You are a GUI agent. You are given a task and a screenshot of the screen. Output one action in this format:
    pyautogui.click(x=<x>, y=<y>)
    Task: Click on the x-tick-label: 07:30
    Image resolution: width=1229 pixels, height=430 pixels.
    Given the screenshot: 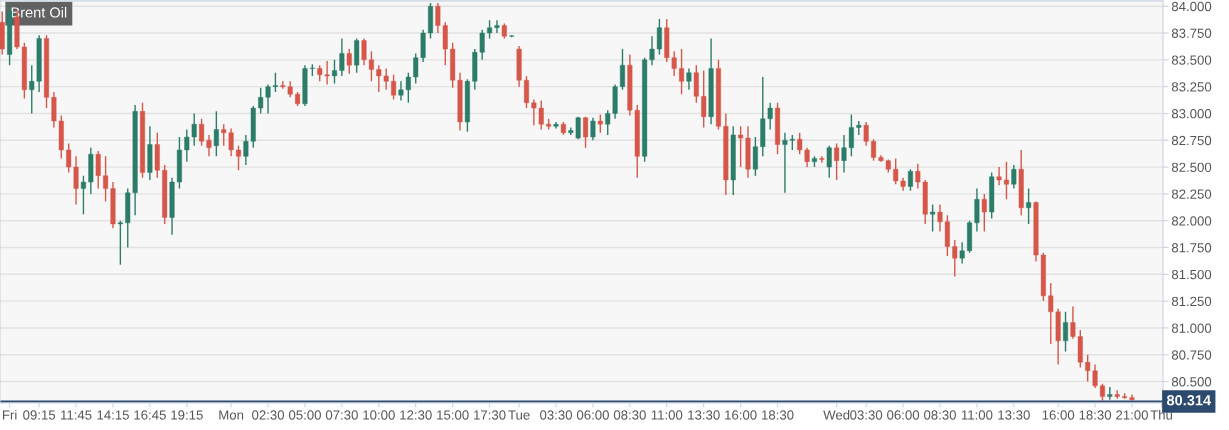 What is the action you would take?
    pyautogui.click(x=341, y=415)
    